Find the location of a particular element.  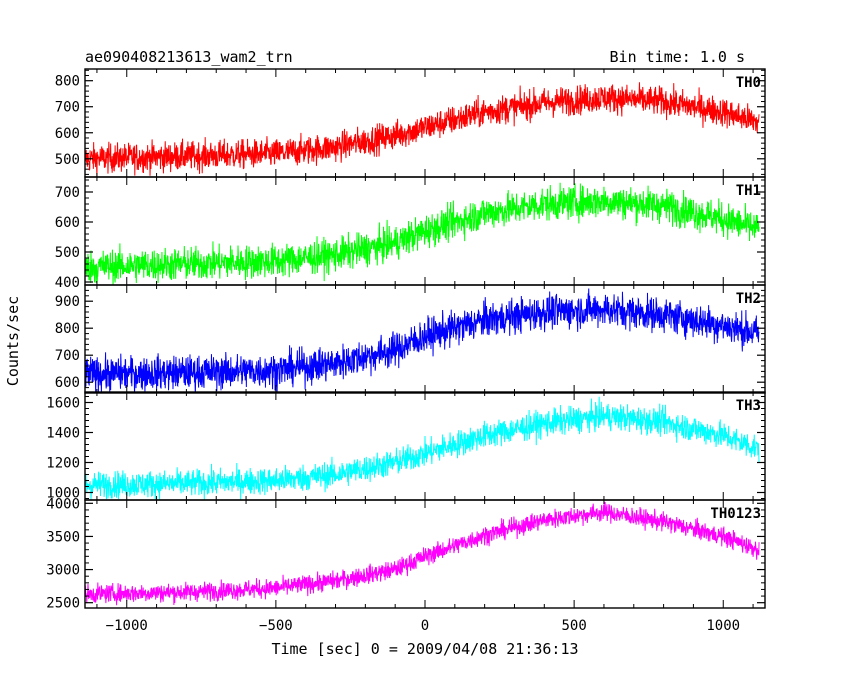

y-tick-label: 900 is located at coordinates (67, 302).